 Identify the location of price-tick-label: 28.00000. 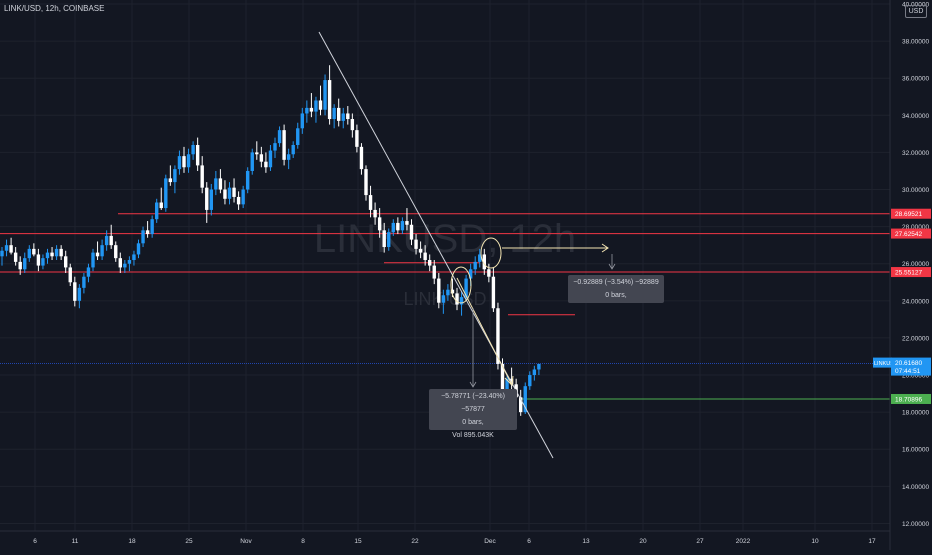
(915, 227).